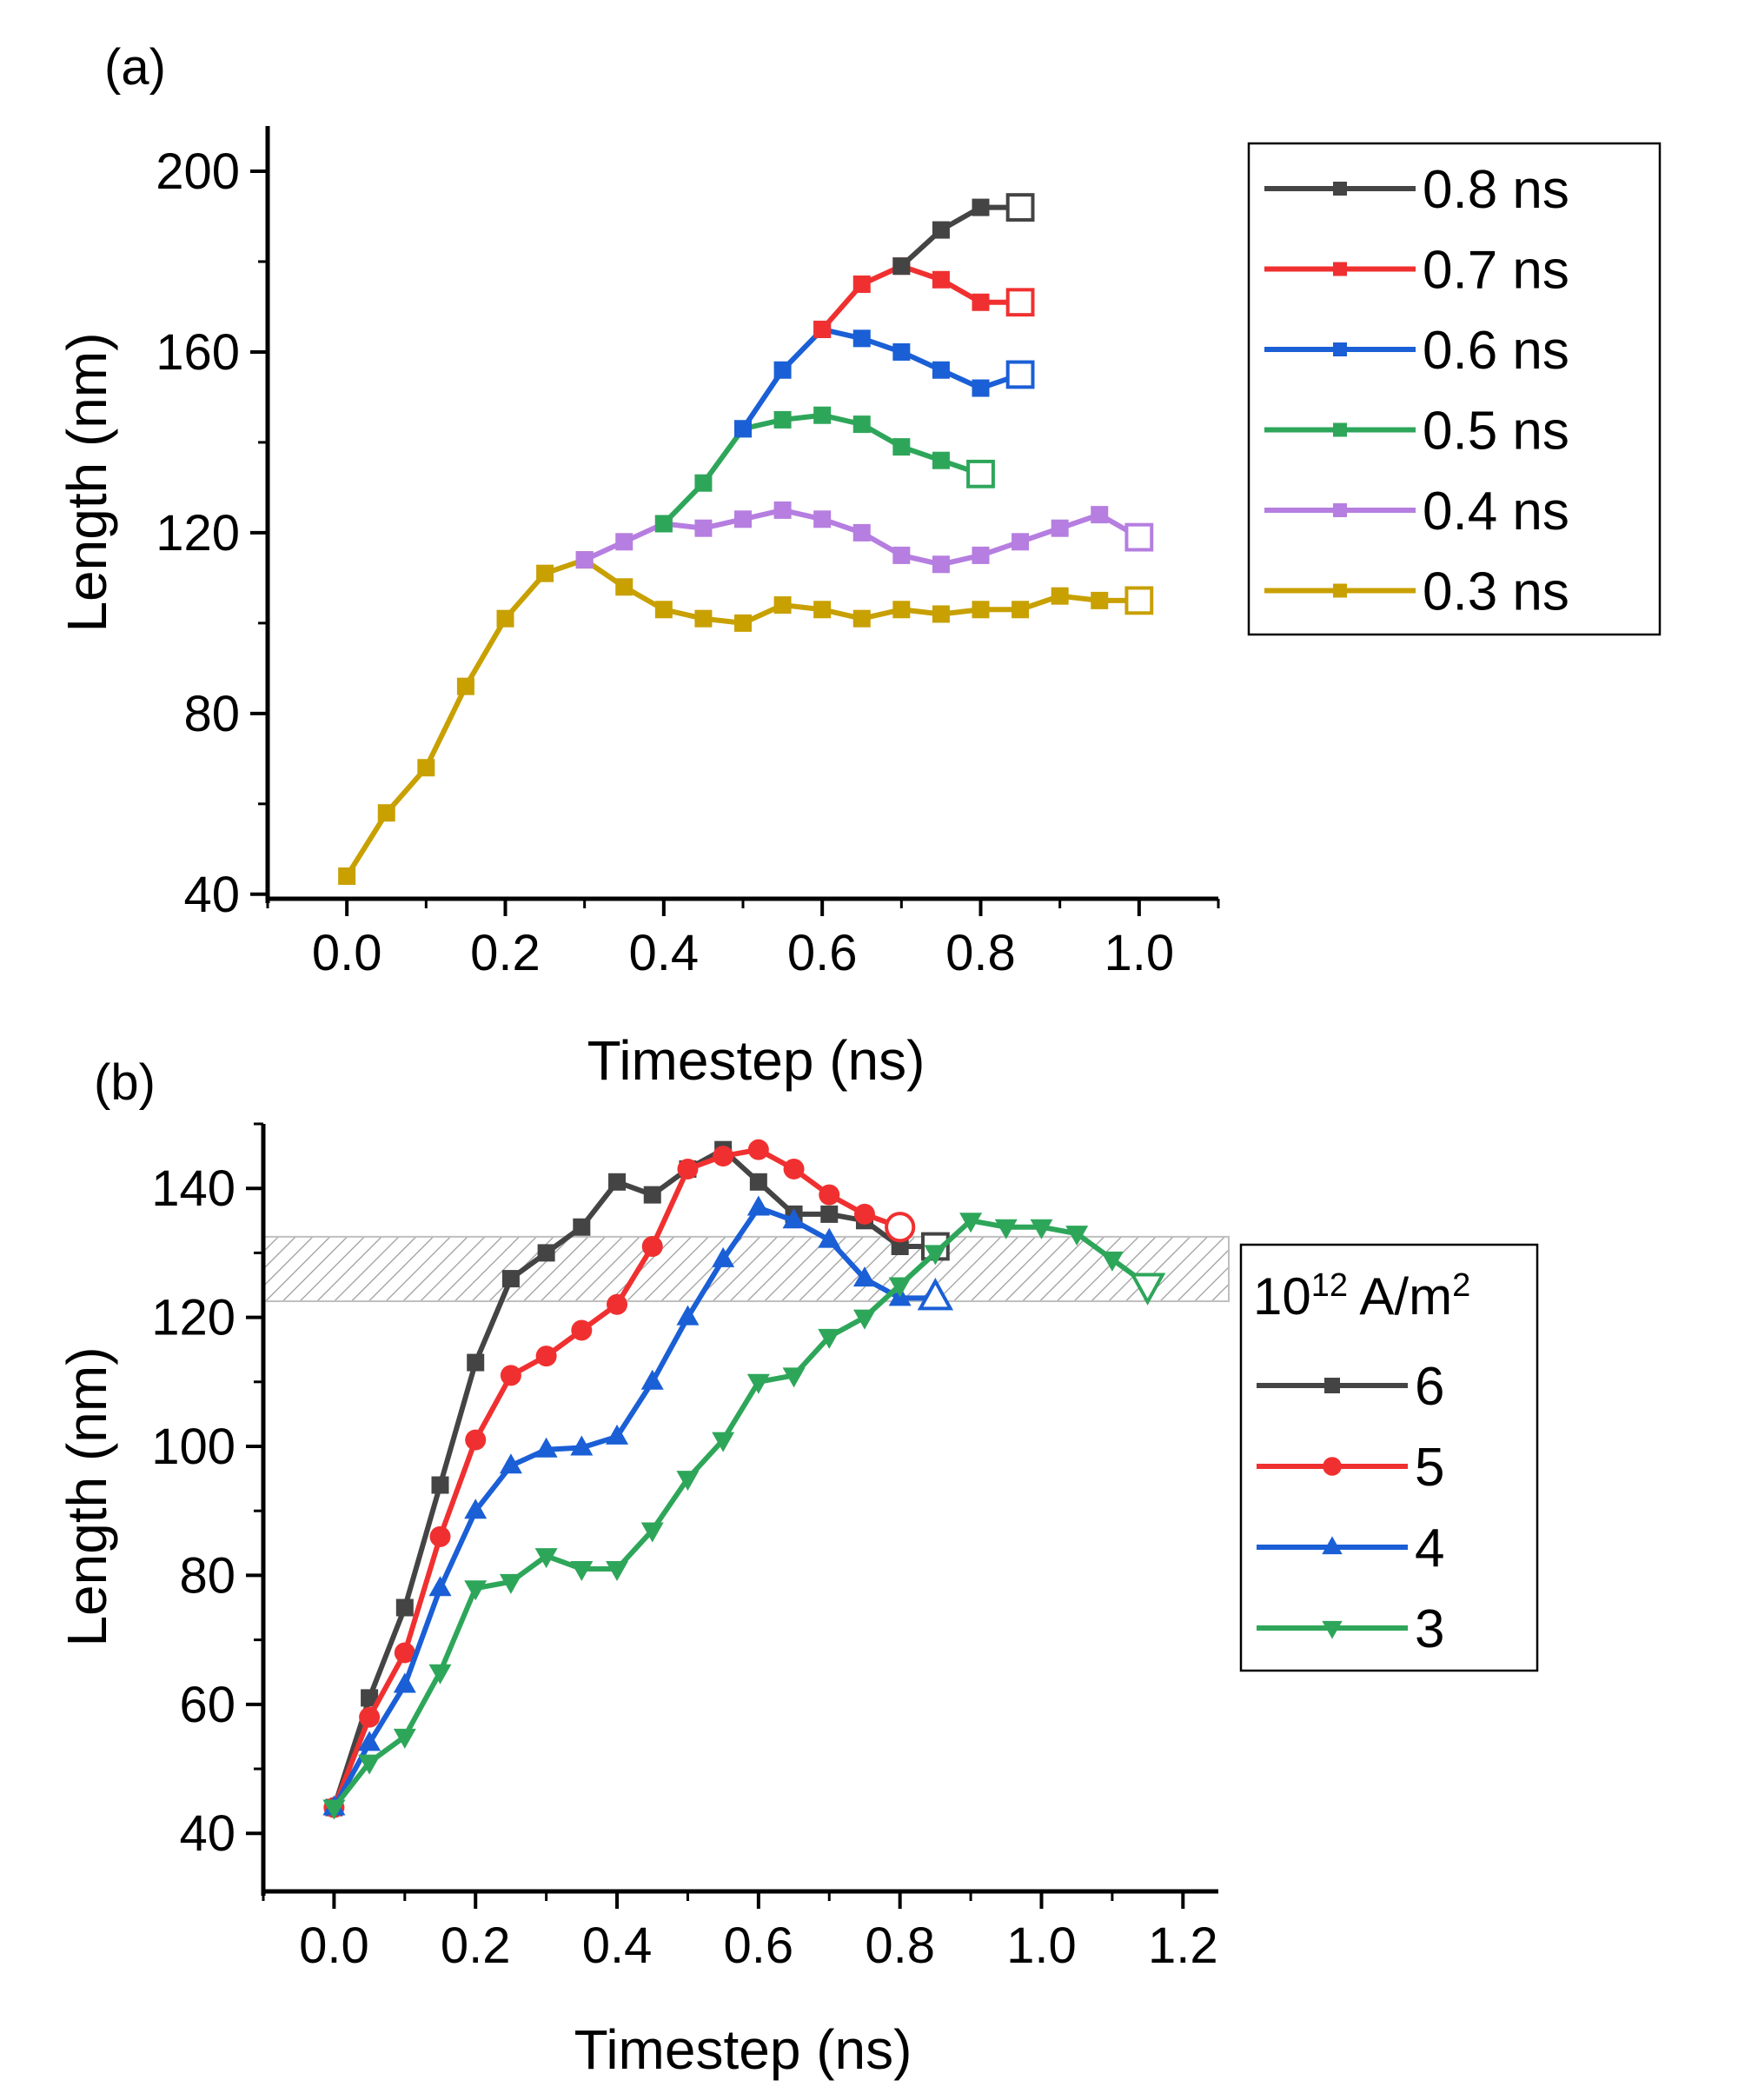 Image resolution: width=1738 pixels, height=2100 pixels. What do you see at coordinates (211, 714) in the screenshot?
I see `a-y-tick-label-1: 80` at bounding box center [211, 714].